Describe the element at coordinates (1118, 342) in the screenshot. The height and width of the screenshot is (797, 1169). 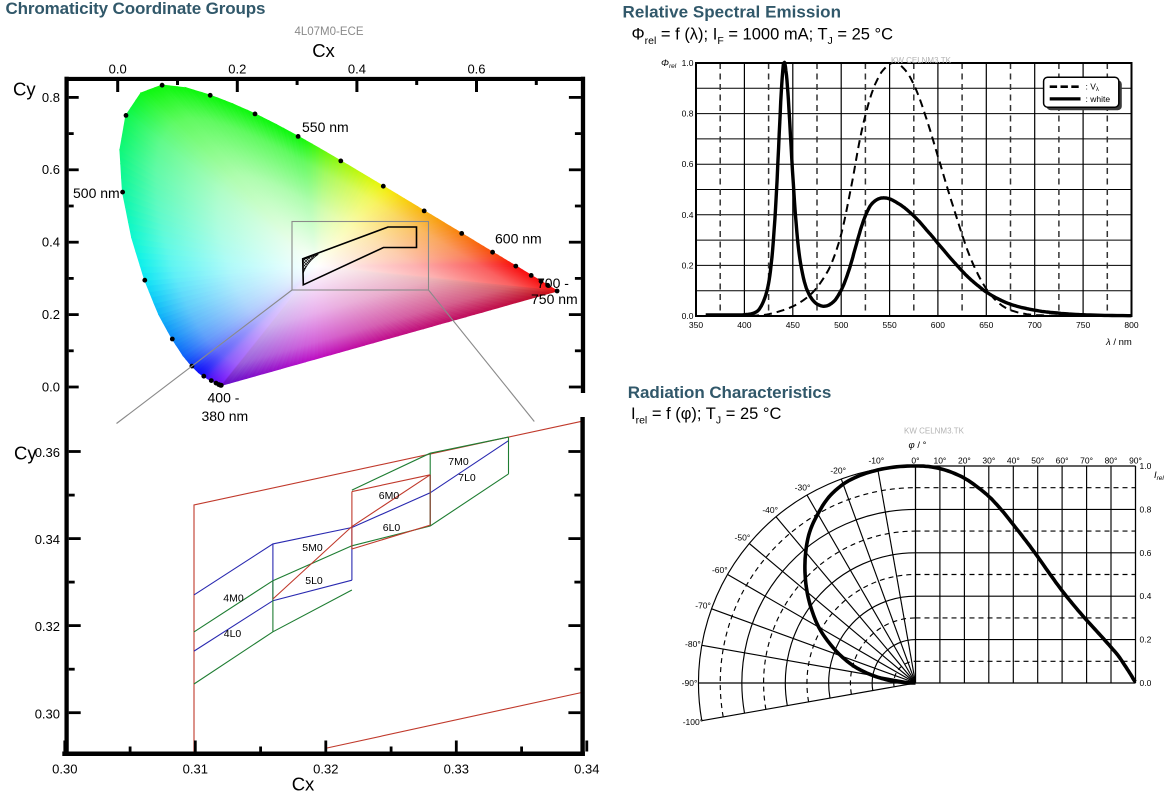
I see `svg-text: λ / nm` at that location.